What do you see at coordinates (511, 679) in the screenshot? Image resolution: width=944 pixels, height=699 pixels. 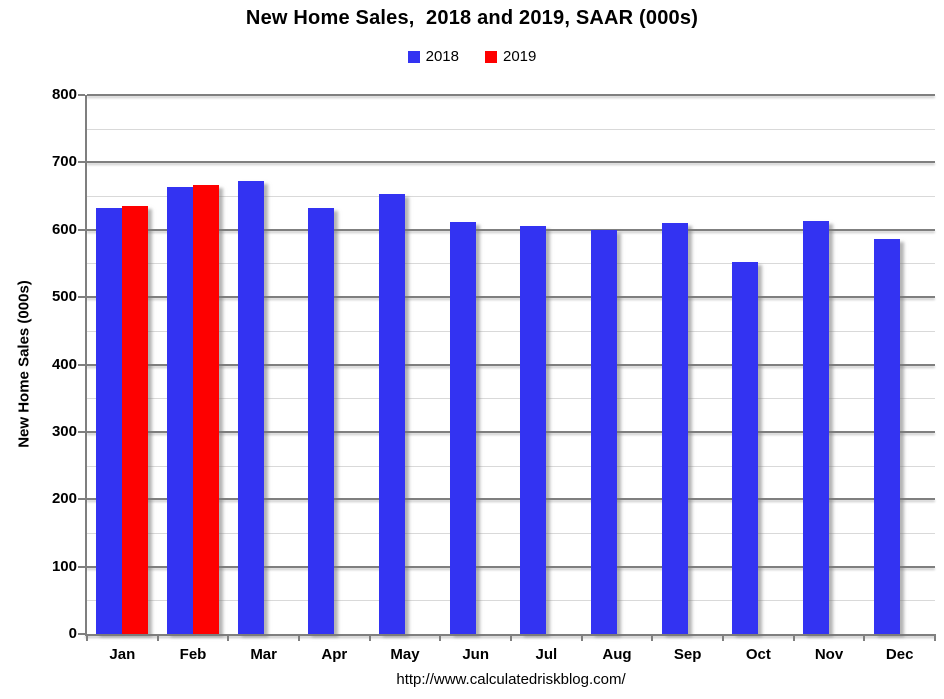 I see `footer-url: http://www.calculatedriskblog.com/` at bounding box center [511, 679].